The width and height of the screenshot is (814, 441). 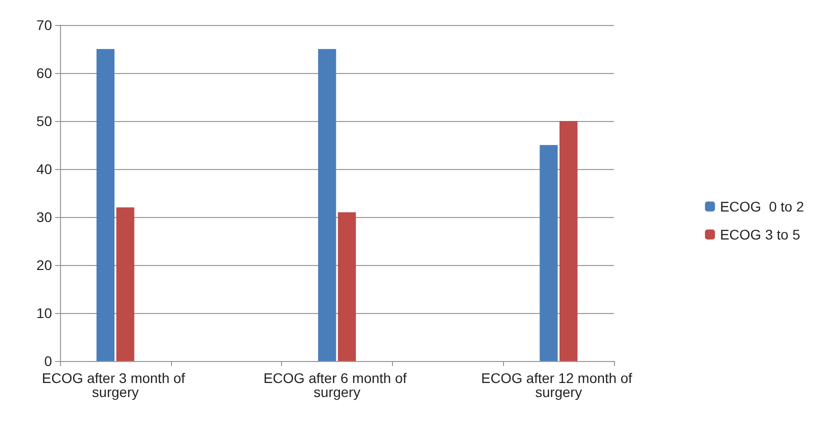 I want to click on x-tick-label: ECOG after 12 month of surgery, so click(x=558, y=385).